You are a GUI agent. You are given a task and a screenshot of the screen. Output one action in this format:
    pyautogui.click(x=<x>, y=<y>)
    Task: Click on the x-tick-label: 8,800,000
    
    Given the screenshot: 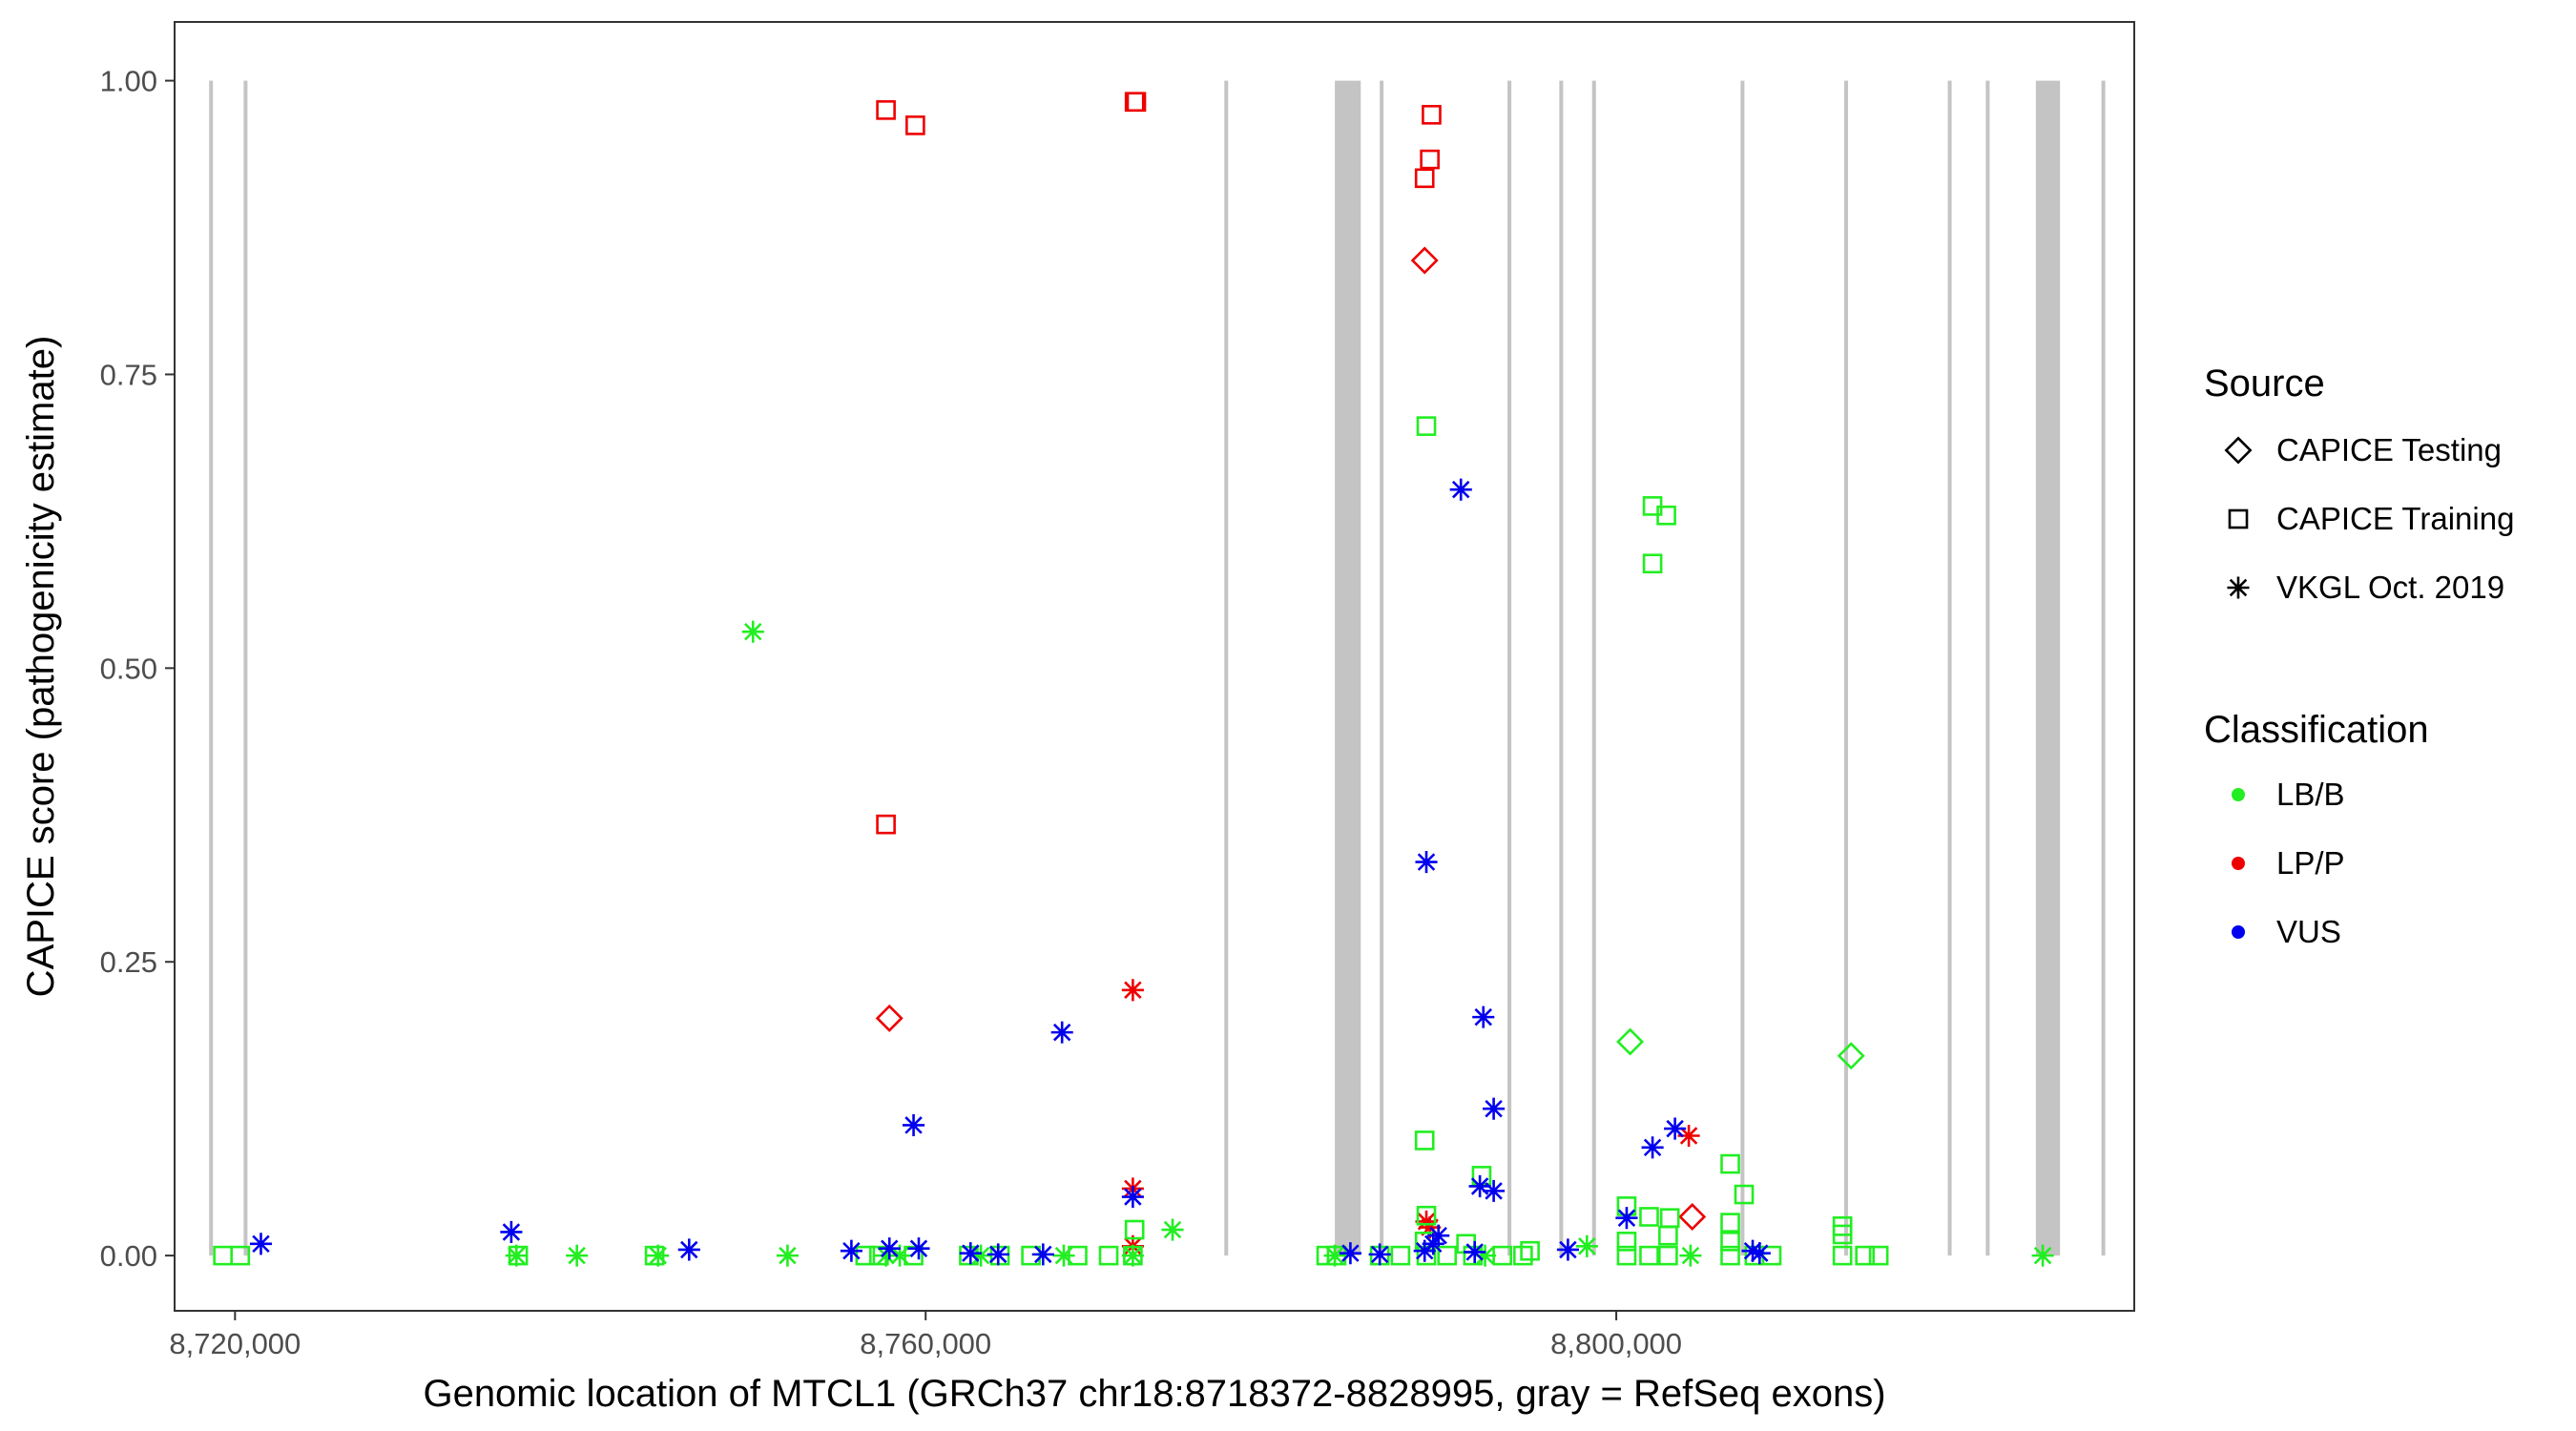 What is the action you would take?
    pyautogui.click(x=1616, y=1343)
    